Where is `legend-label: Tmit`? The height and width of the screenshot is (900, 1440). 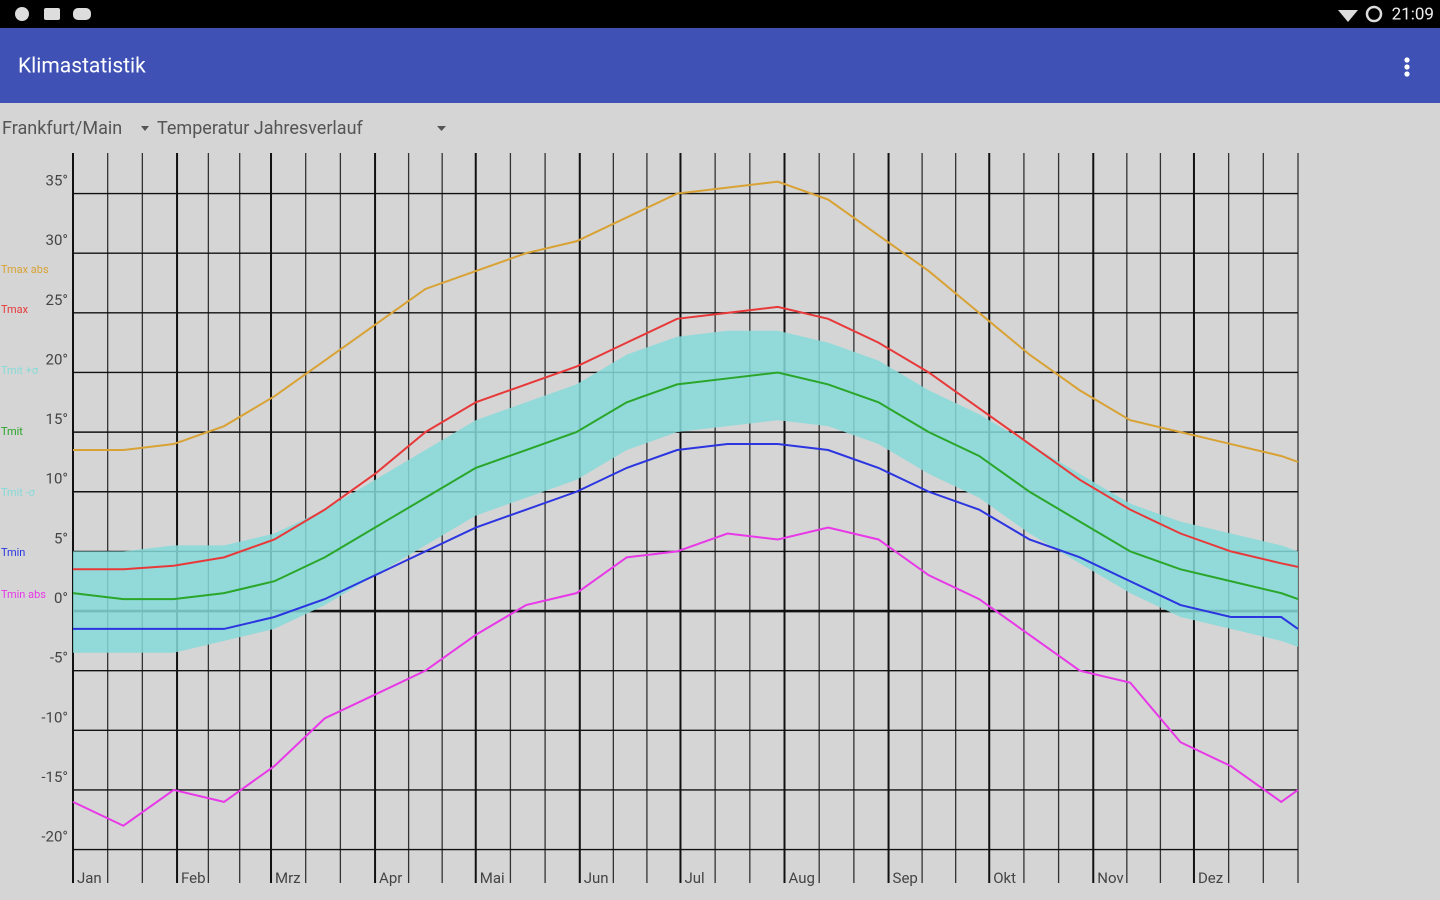 legend-label: Tmit is located at coordinates (12, 431).